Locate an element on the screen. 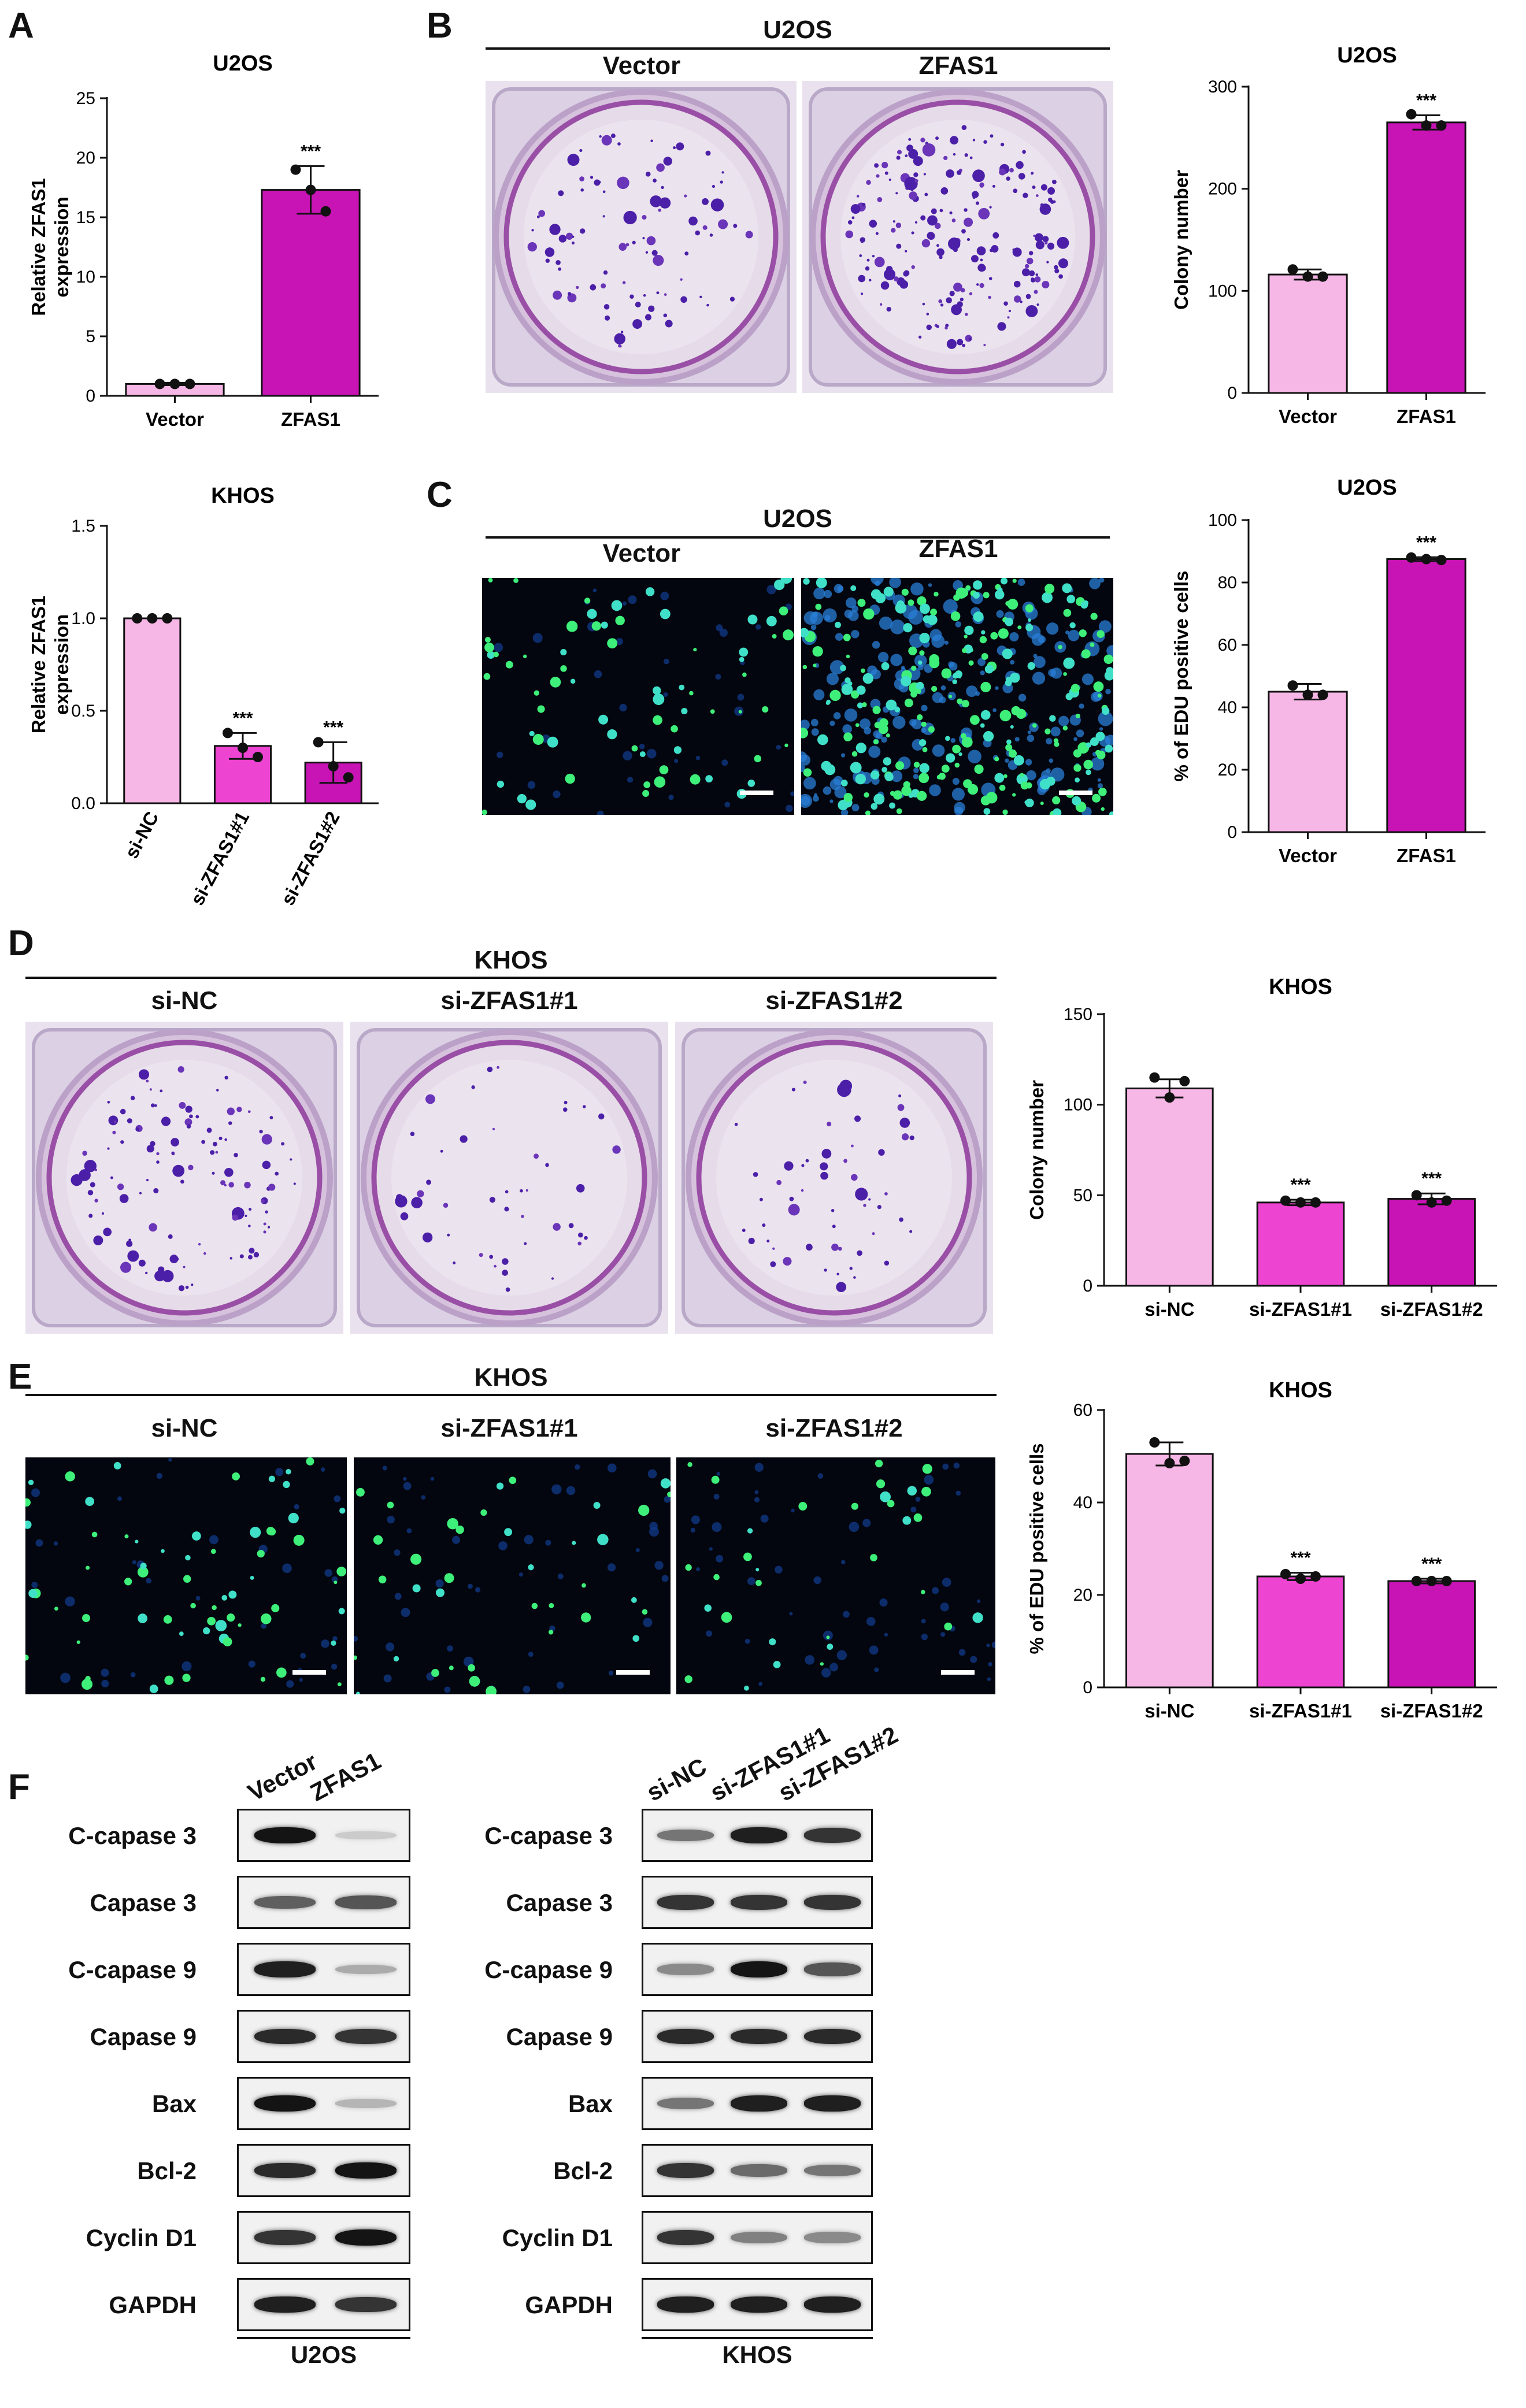  y-axis-label-line: expression is located at coordinates (61, 246).